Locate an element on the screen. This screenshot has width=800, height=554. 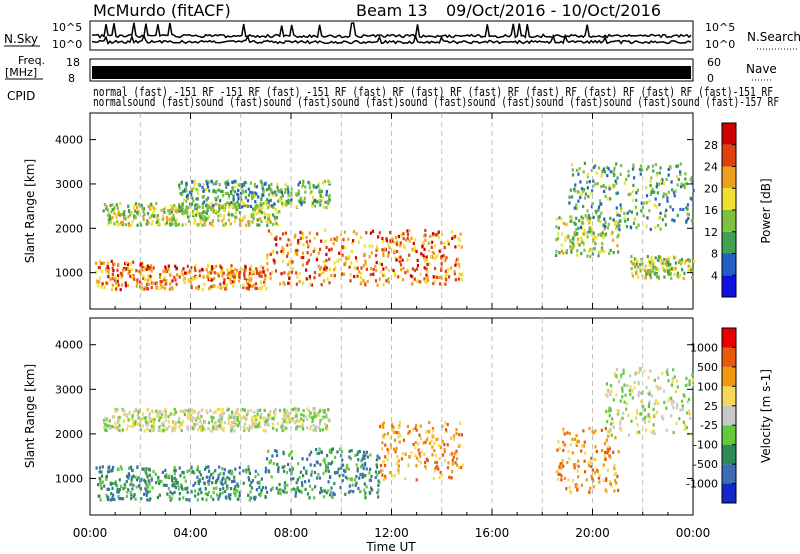
velocity-colorbar-swatch is located at coordinates (729, 338).